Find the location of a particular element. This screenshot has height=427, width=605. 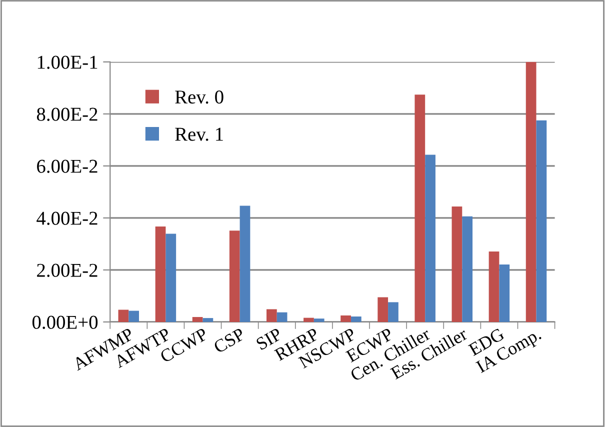

legend-label: Rev. 0 is located at coordinates (199, 97).